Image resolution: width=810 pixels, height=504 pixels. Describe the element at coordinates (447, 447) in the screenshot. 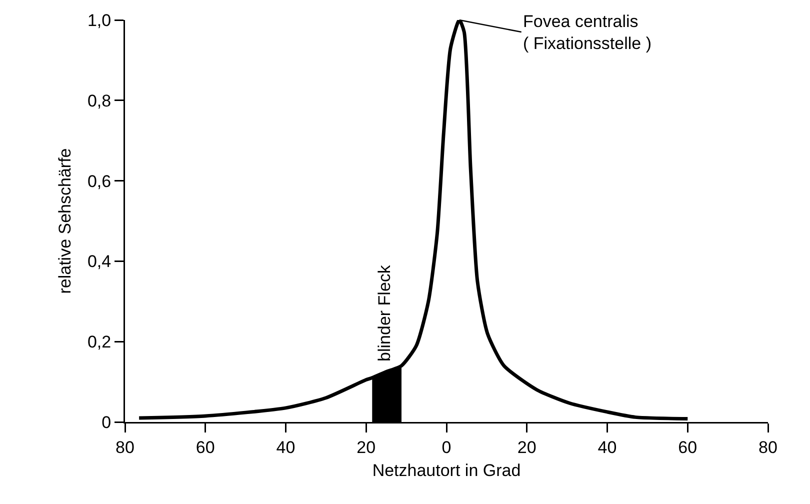

I see `x-tick-label: 0` at that location.